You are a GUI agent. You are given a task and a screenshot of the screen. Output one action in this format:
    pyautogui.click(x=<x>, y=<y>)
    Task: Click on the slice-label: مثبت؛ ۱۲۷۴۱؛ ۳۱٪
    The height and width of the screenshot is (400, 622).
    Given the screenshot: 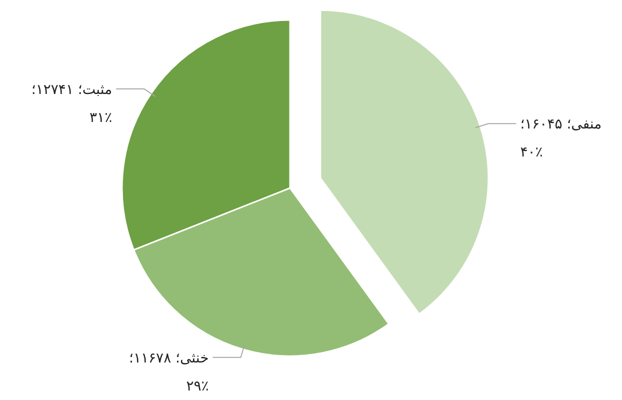 What is the action you would take?
    pyautogui.click(x=71, y=104)
    